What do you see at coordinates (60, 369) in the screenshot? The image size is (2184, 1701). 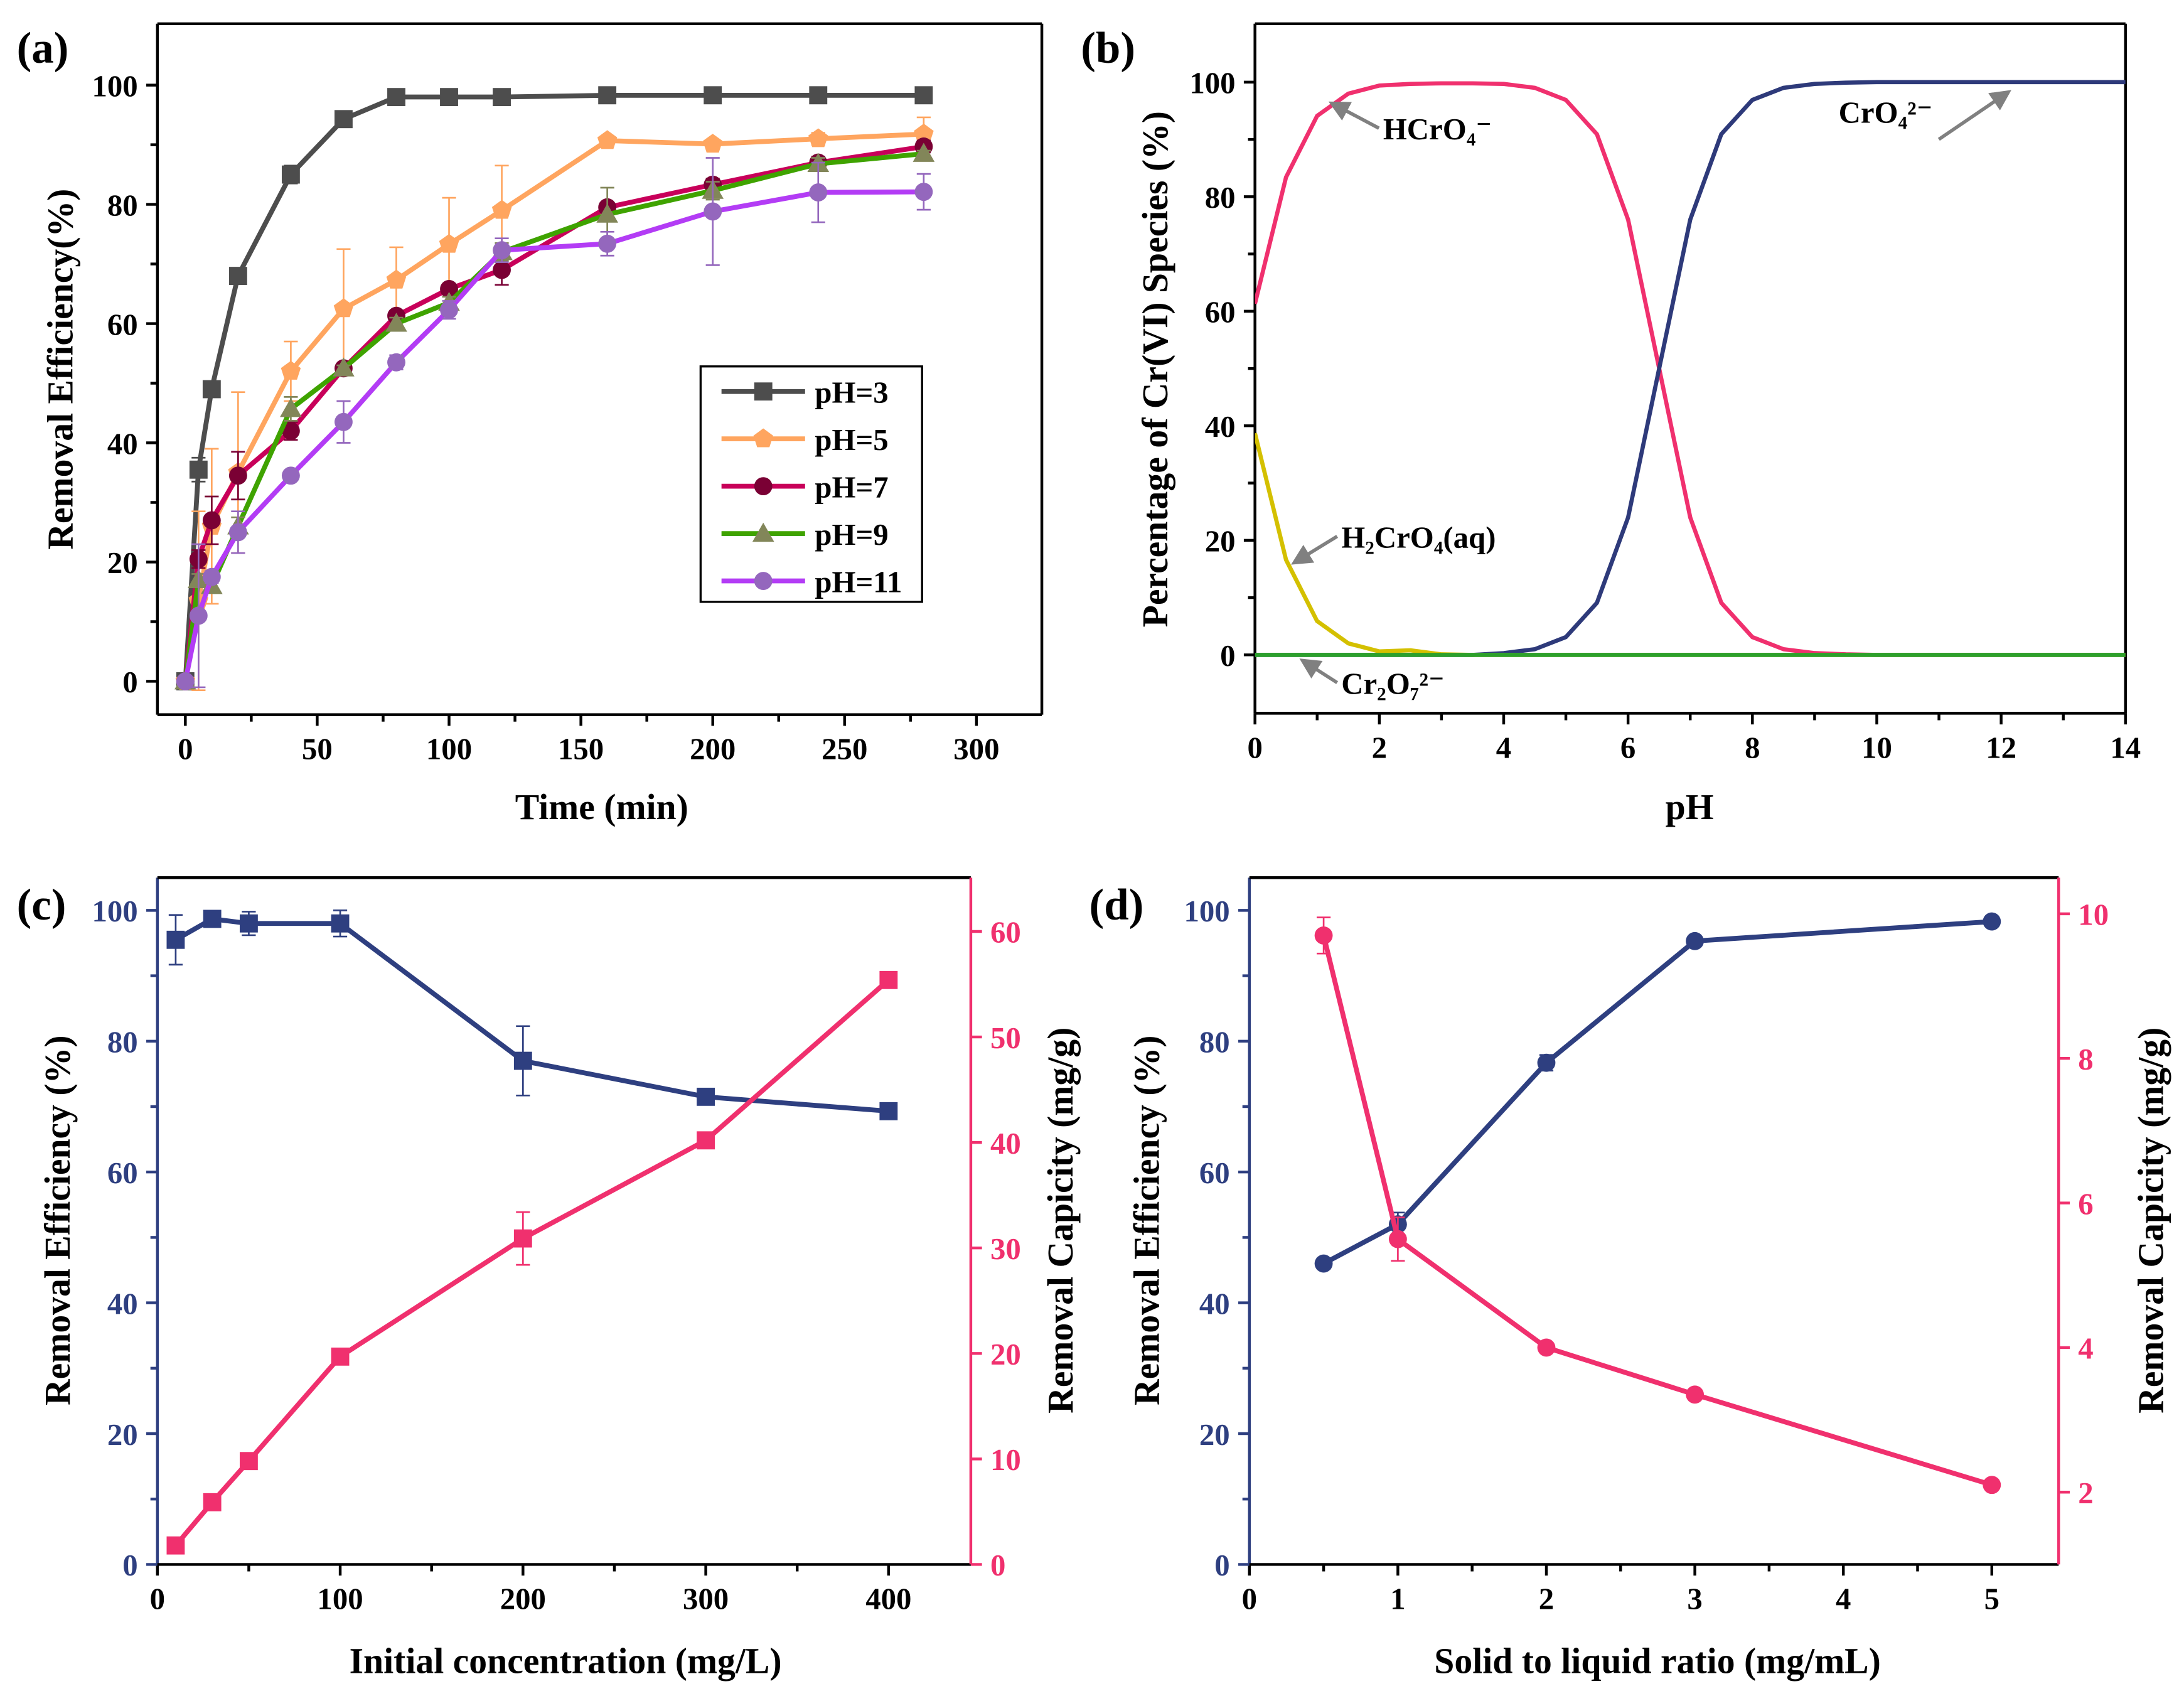 I see `y-axis-title: Removal Efficiency(%)` at bounding box center [60, 369].